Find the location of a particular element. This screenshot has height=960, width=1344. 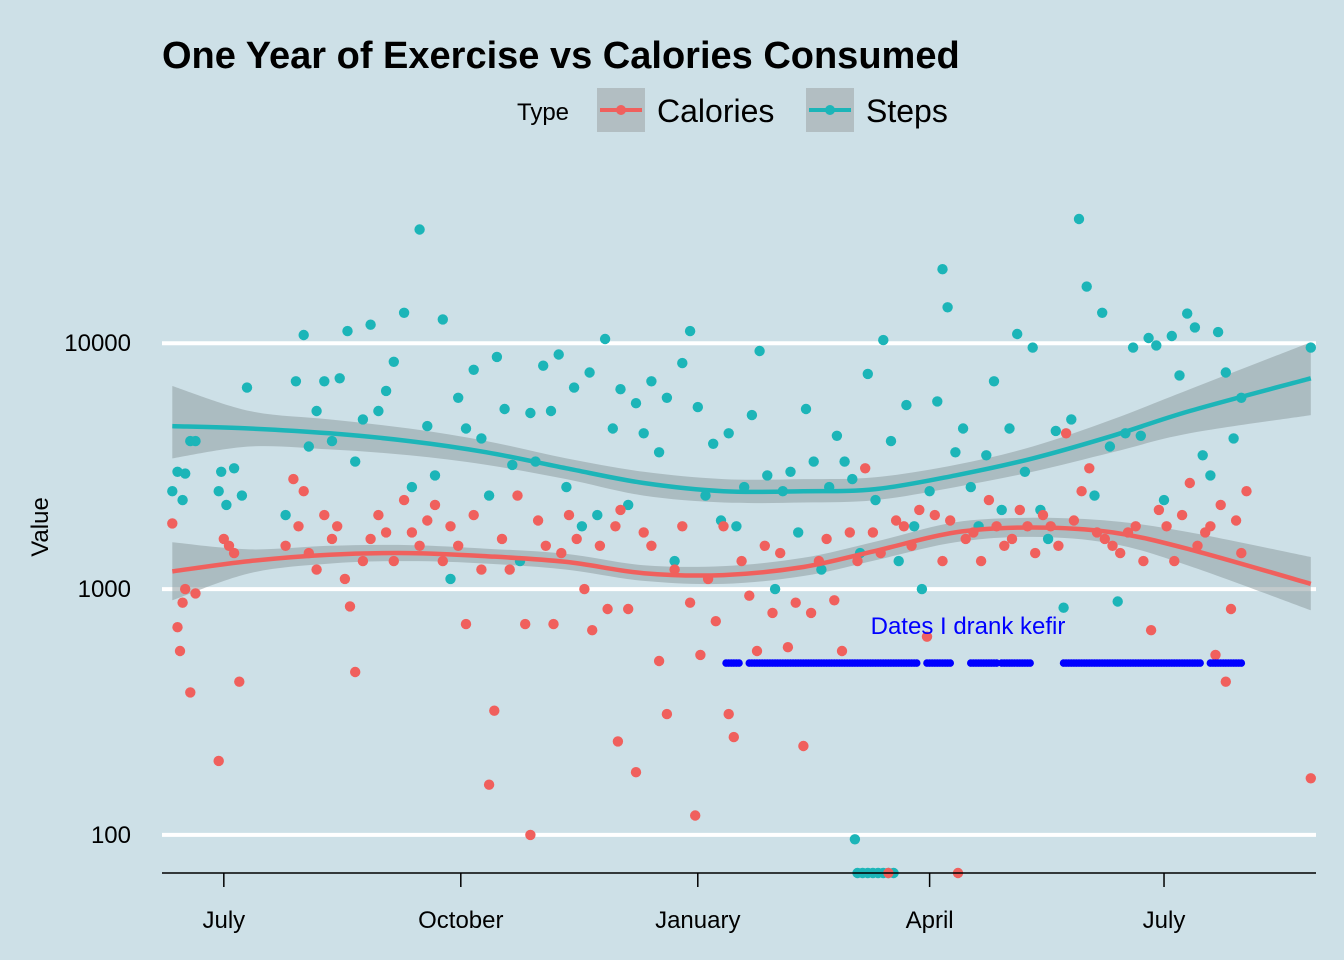

kefir-date-marker is located at coordinates (950, 663).